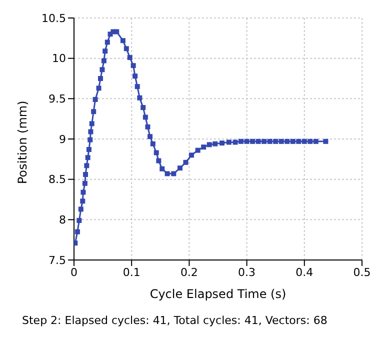 This screenshot has width=390, height=350. I want to click on x-axis-title: Cycle Elapsed Time (s), so click(218, 294).